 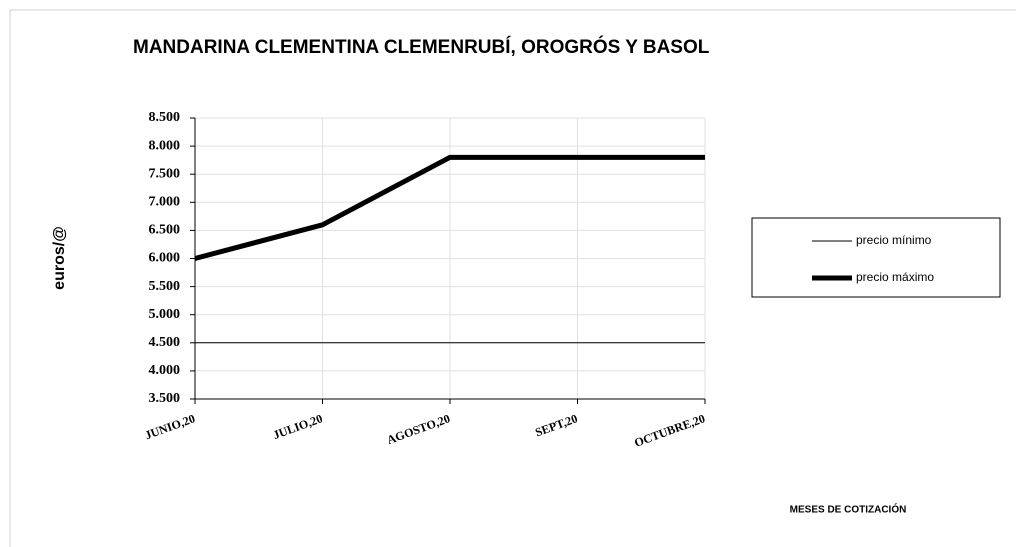 I want to click on x-axis-label: MESES DE COTIZACIÓN, so click(x=848, y=509).